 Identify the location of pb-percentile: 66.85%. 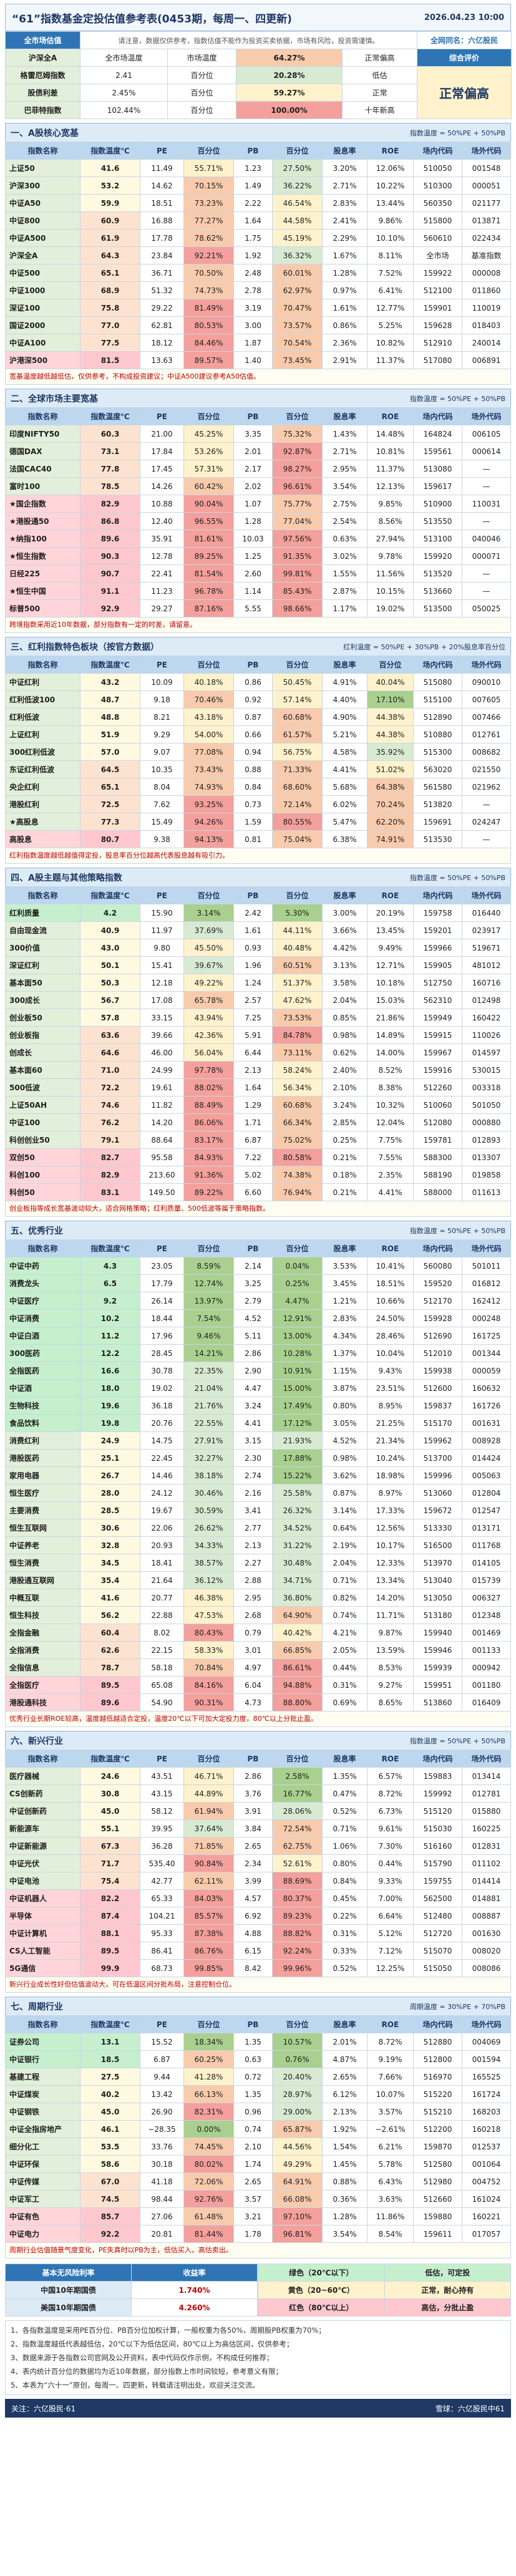
(297, 1650).